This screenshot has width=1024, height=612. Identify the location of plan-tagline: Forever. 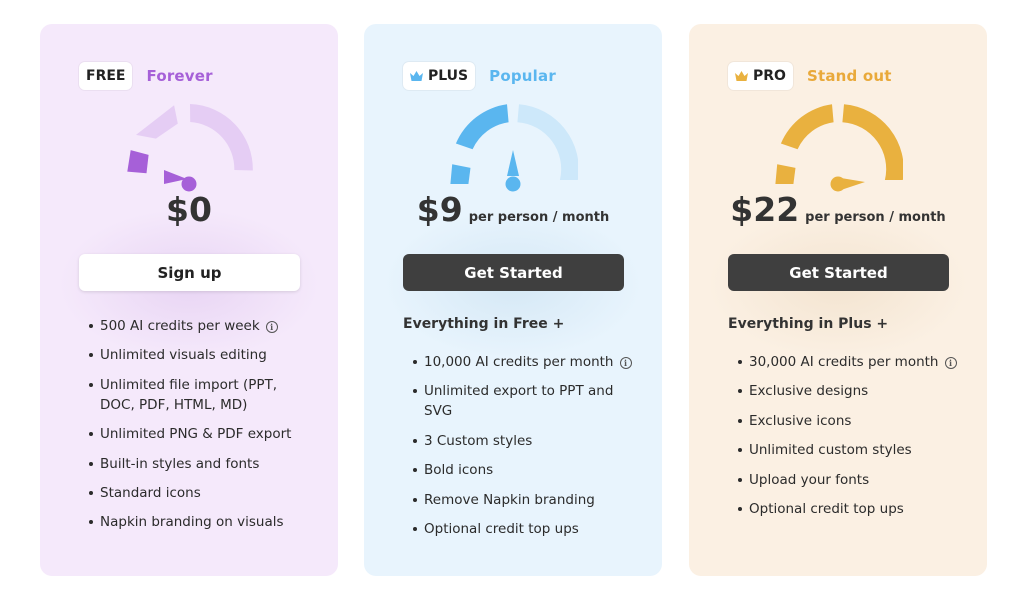
(179, 76).